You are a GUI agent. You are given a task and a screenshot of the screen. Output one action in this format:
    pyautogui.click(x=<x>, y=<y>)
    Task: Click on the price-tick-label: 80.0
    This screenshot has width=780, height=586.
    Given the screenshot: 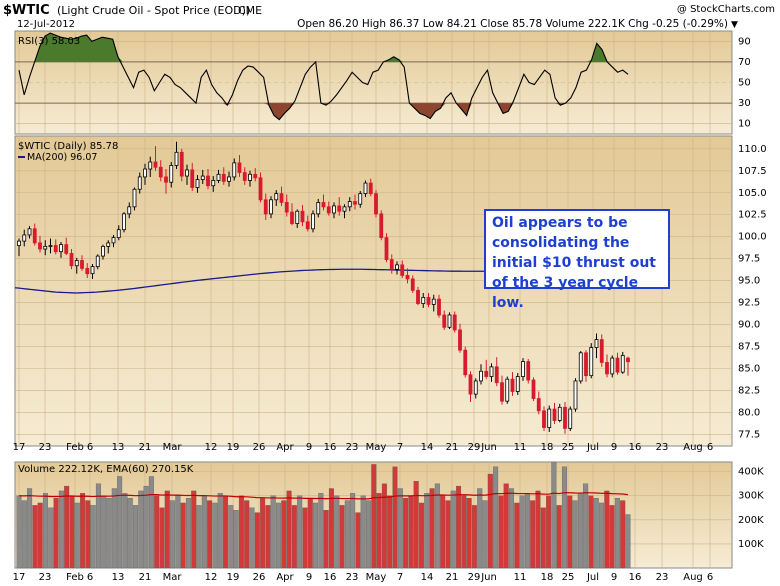 What is the action you would take?
    pyautogui.click(x=749, y=413)
    